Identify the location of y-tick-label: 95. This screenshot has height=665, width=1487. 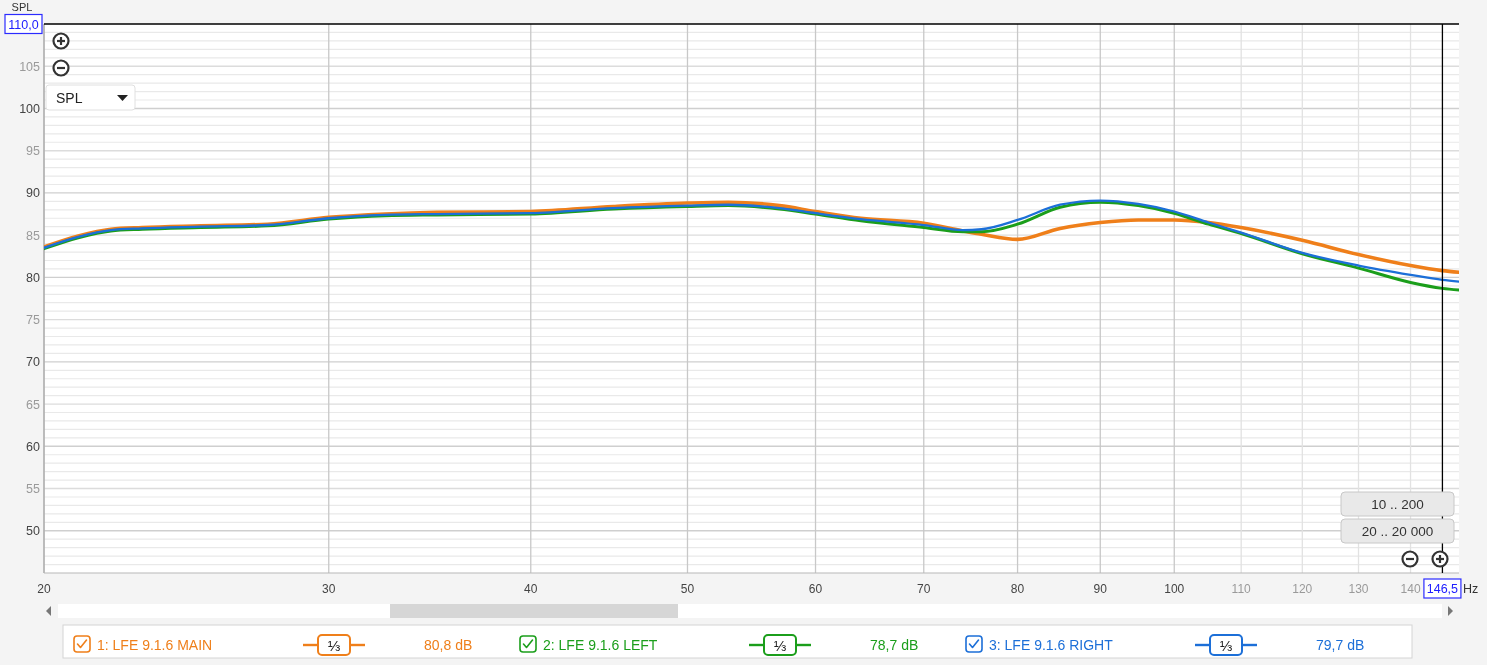
(33, 151).